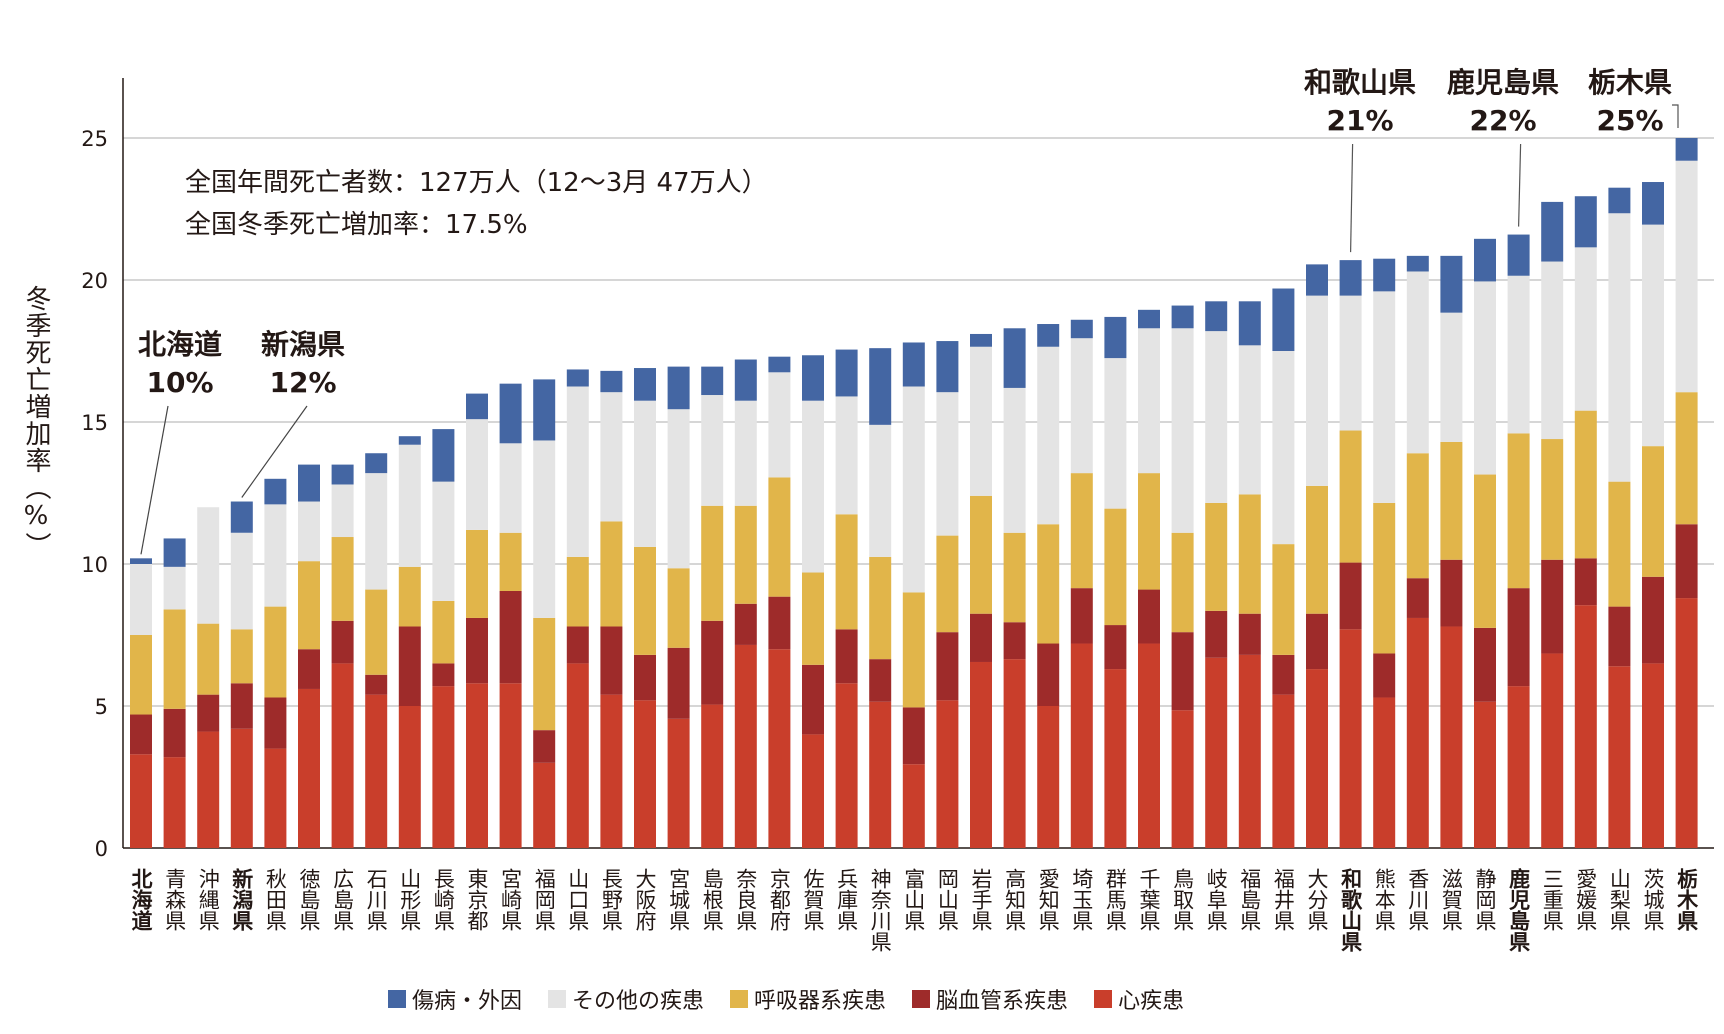  Describe the element at coordinates (981, 899) in the screenshot. I see `x-tick-label: 岩手県` at that location.